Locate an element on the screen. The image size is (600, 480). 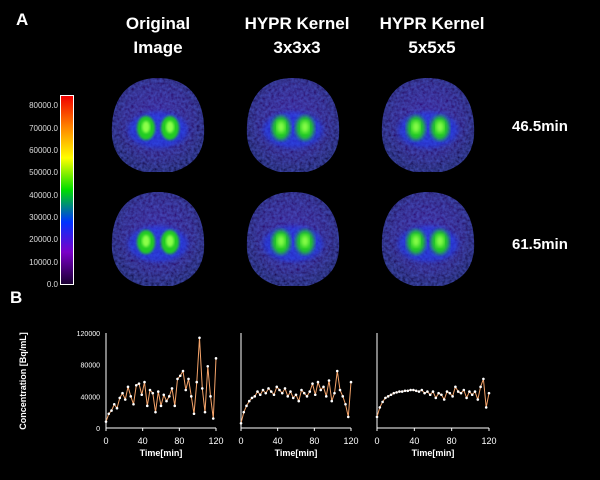
row-label-1: 46.5min is located at coordinates (540, 126).